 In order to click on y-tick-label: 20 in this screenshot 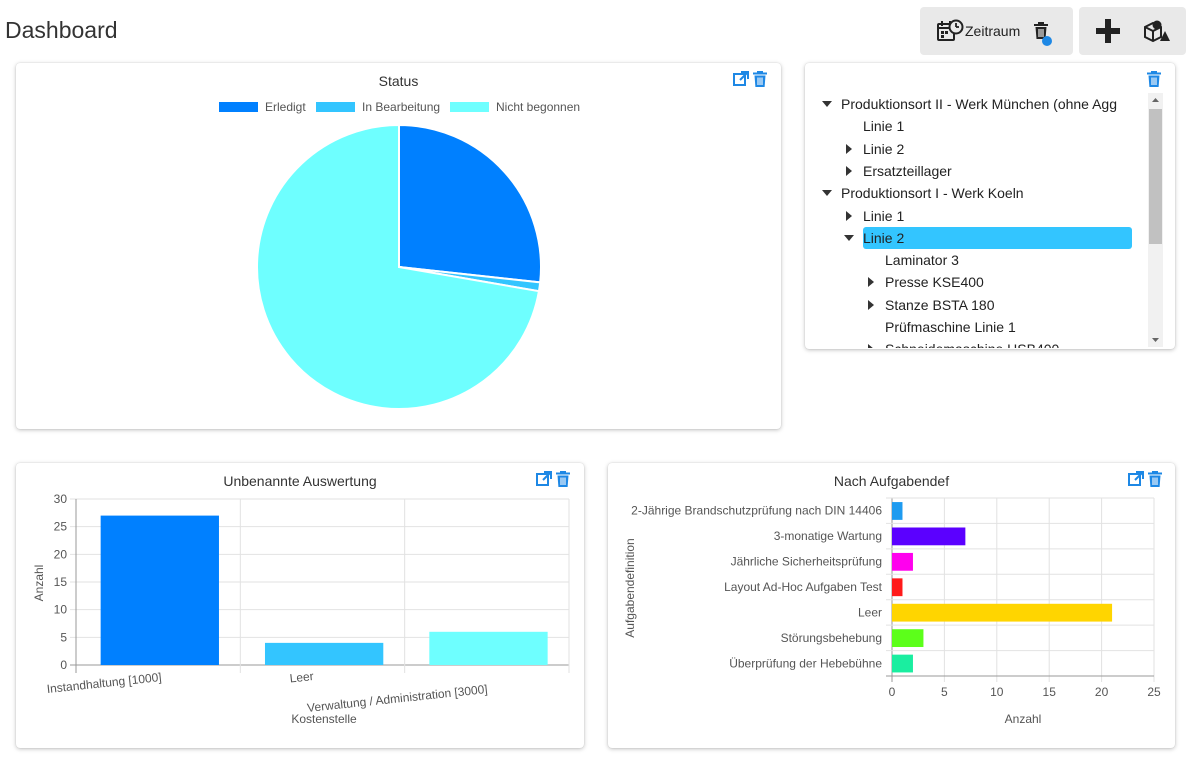, I will do `click(61, 554)`.